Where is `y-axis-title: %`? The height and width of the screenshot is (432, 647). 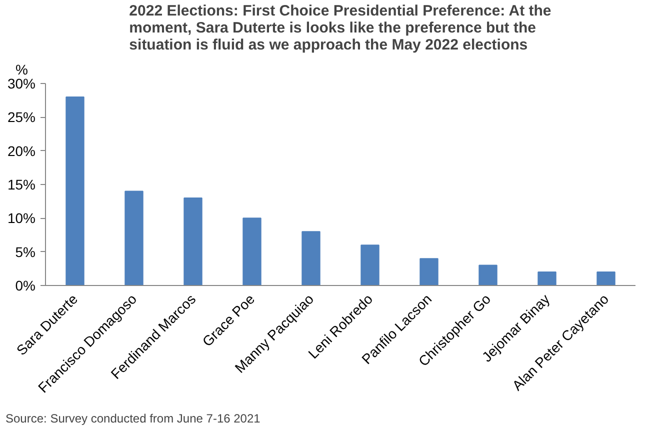
y-axis-title: % is located at coordinates (22, 70).